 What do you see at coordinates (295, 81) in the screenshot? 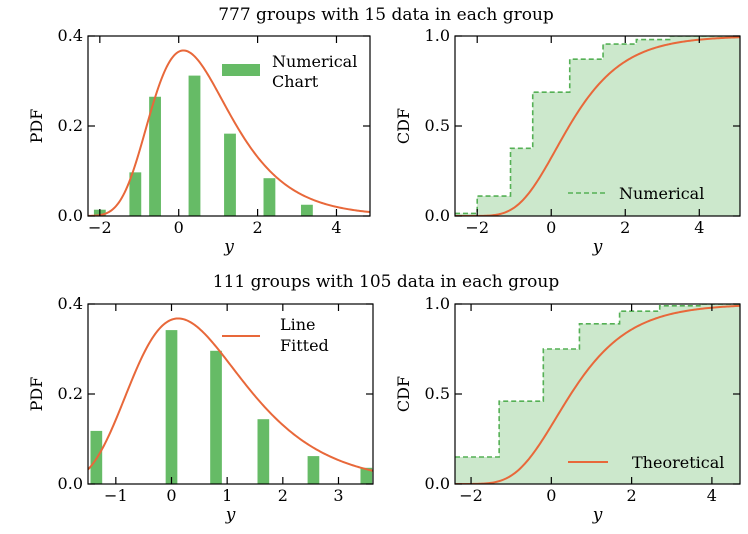
I see `legend-label: Chart` at bounding box center [295, 81].